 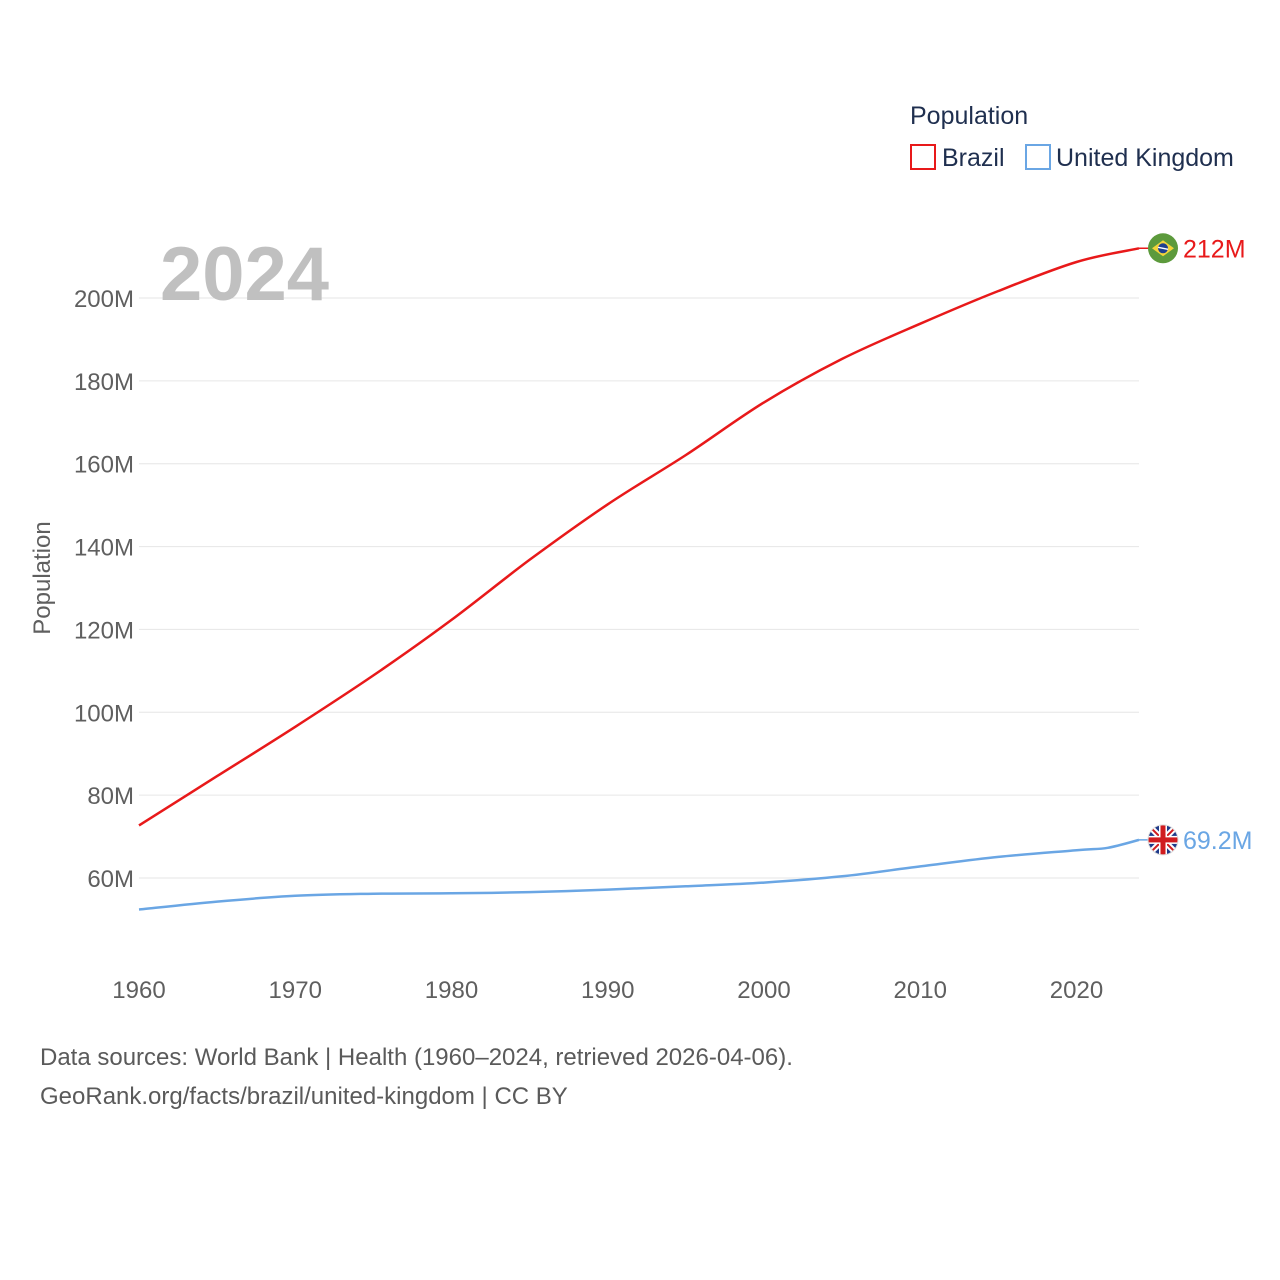 I want to click on legend-swatch-brazil, so click(x=923, y=157).